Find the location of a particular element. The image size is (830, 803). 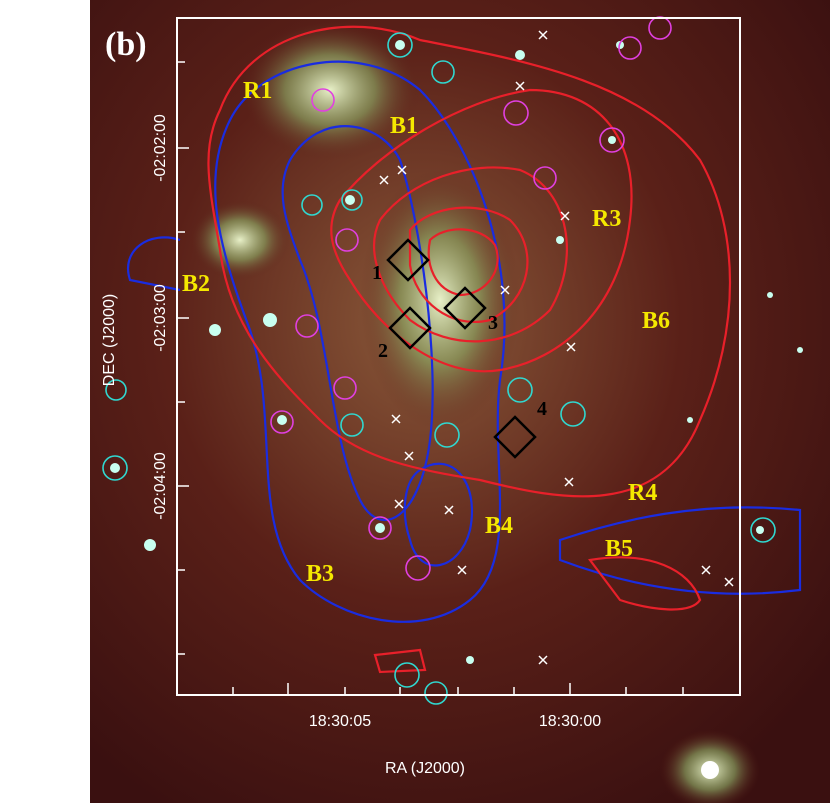

x-axis-label: RA (J2000) is located at coordinates (425, 768).